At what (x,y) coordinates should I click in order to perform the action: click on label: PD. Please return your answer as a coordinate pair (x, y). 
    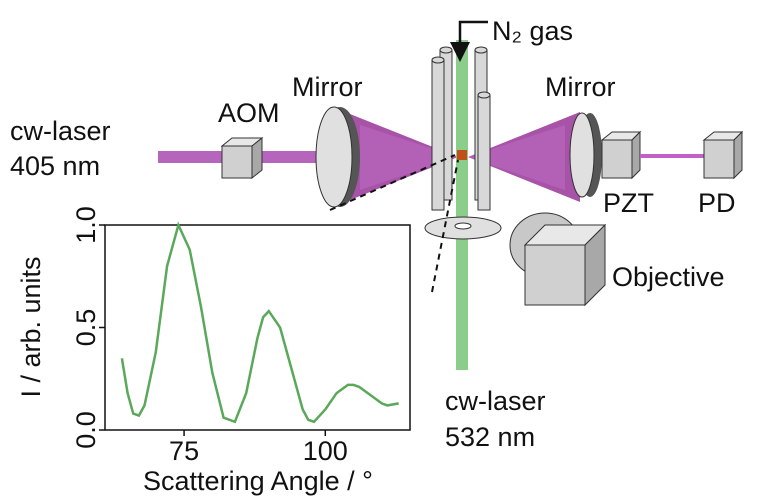
    Looking at the image, I should click on (717, 203).